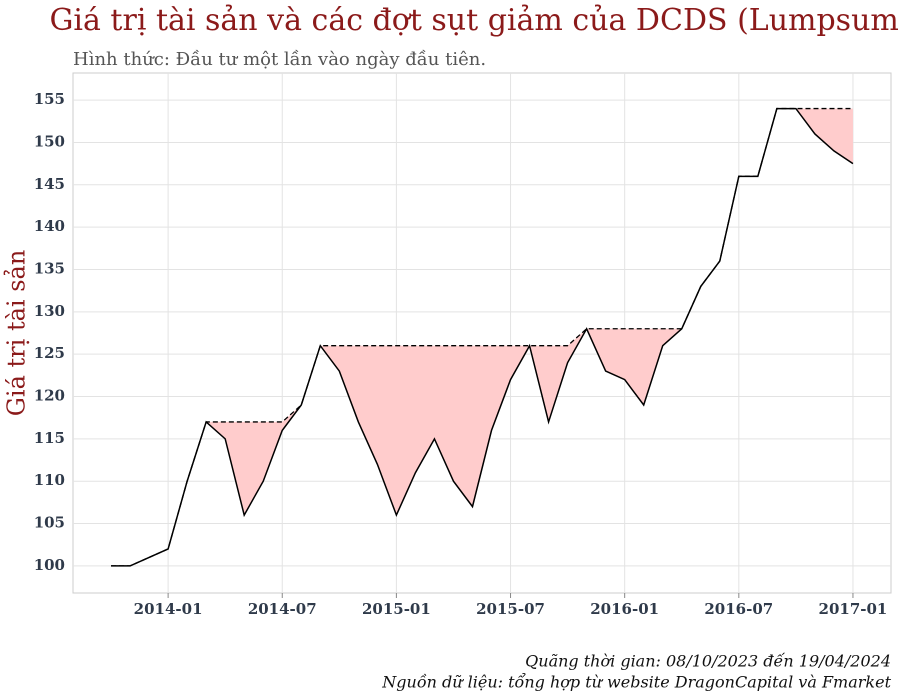 Image resolution: width=900 pixels, height=700 pixels. I want to click on x-tick-label: 2015-01, so click(396, 609).